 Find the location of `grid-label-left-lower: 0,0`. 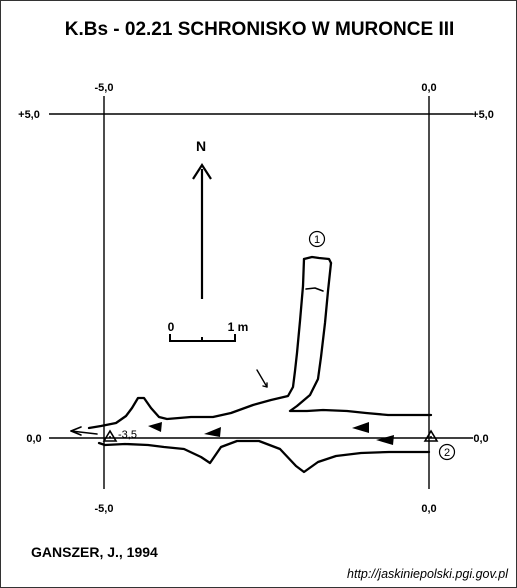

grid-label-left-lower: 0,0 is located at coordinates (33, 439).